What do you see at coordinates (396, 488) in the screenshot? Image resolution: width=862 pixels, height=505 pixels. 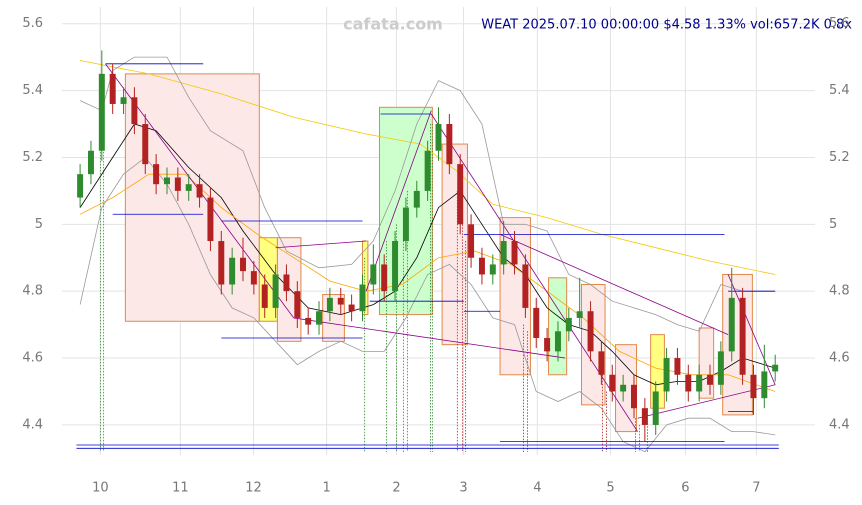 I see `x-tick-label: 2` at bounding box center [396, 488].